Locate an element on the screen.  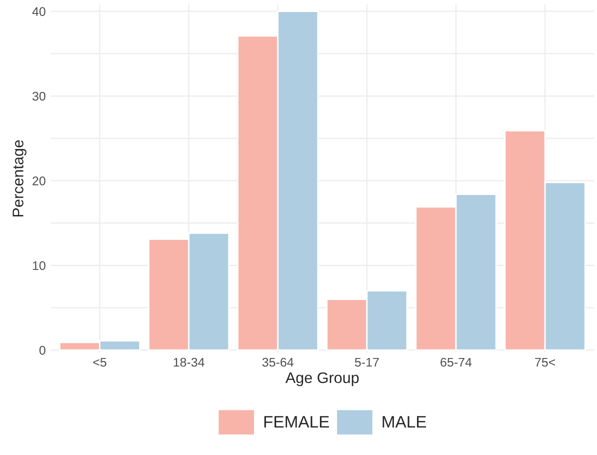
legend-label: MALE is located at coordinates (404, 422).